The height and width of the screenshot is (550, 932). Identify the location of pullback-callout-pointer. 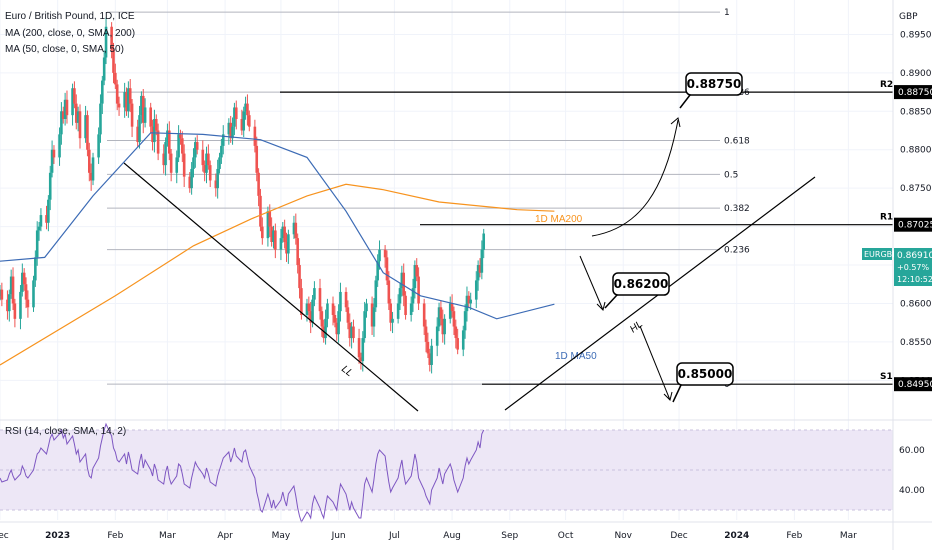
(611, 301).